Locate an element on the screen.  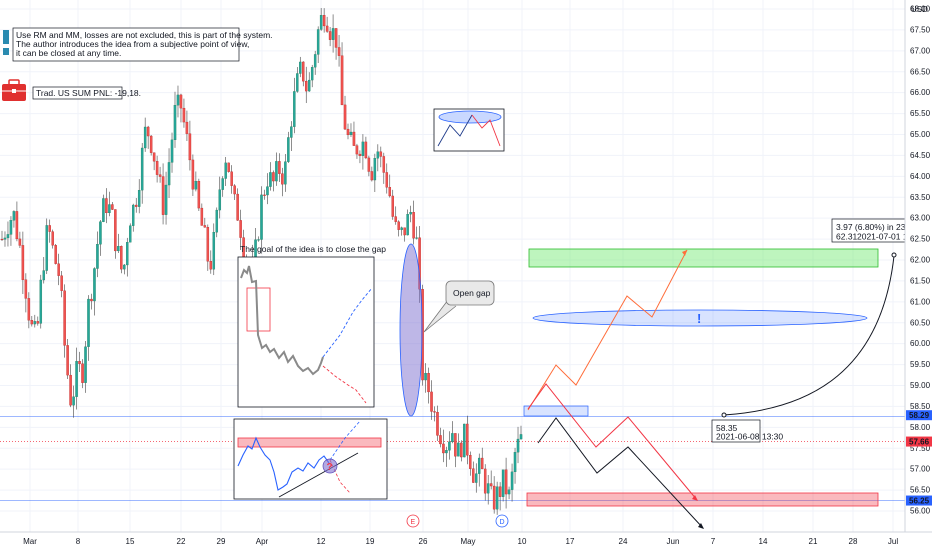
gap-callout-text: Open gap is located at coordinates (472, 293).